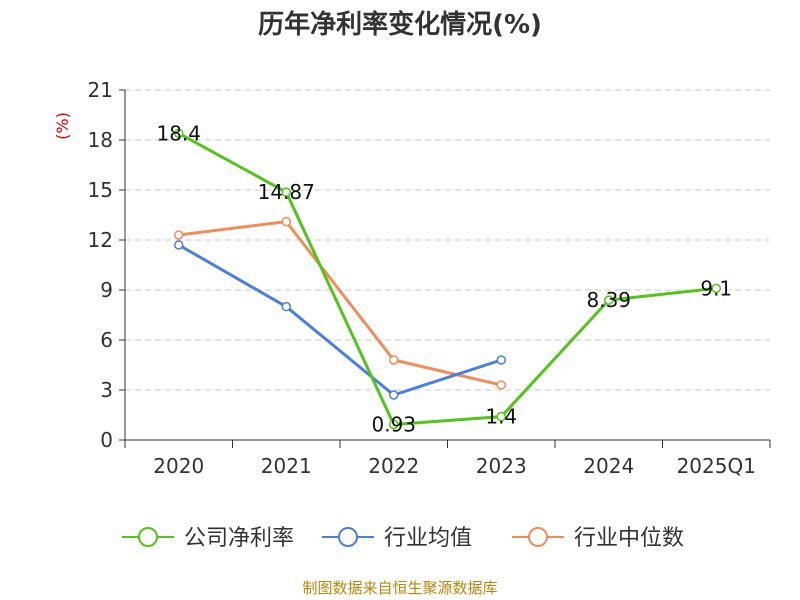 The image size is (800, 600). I want to click on legend-label: 行业均值, so click(428, 538).